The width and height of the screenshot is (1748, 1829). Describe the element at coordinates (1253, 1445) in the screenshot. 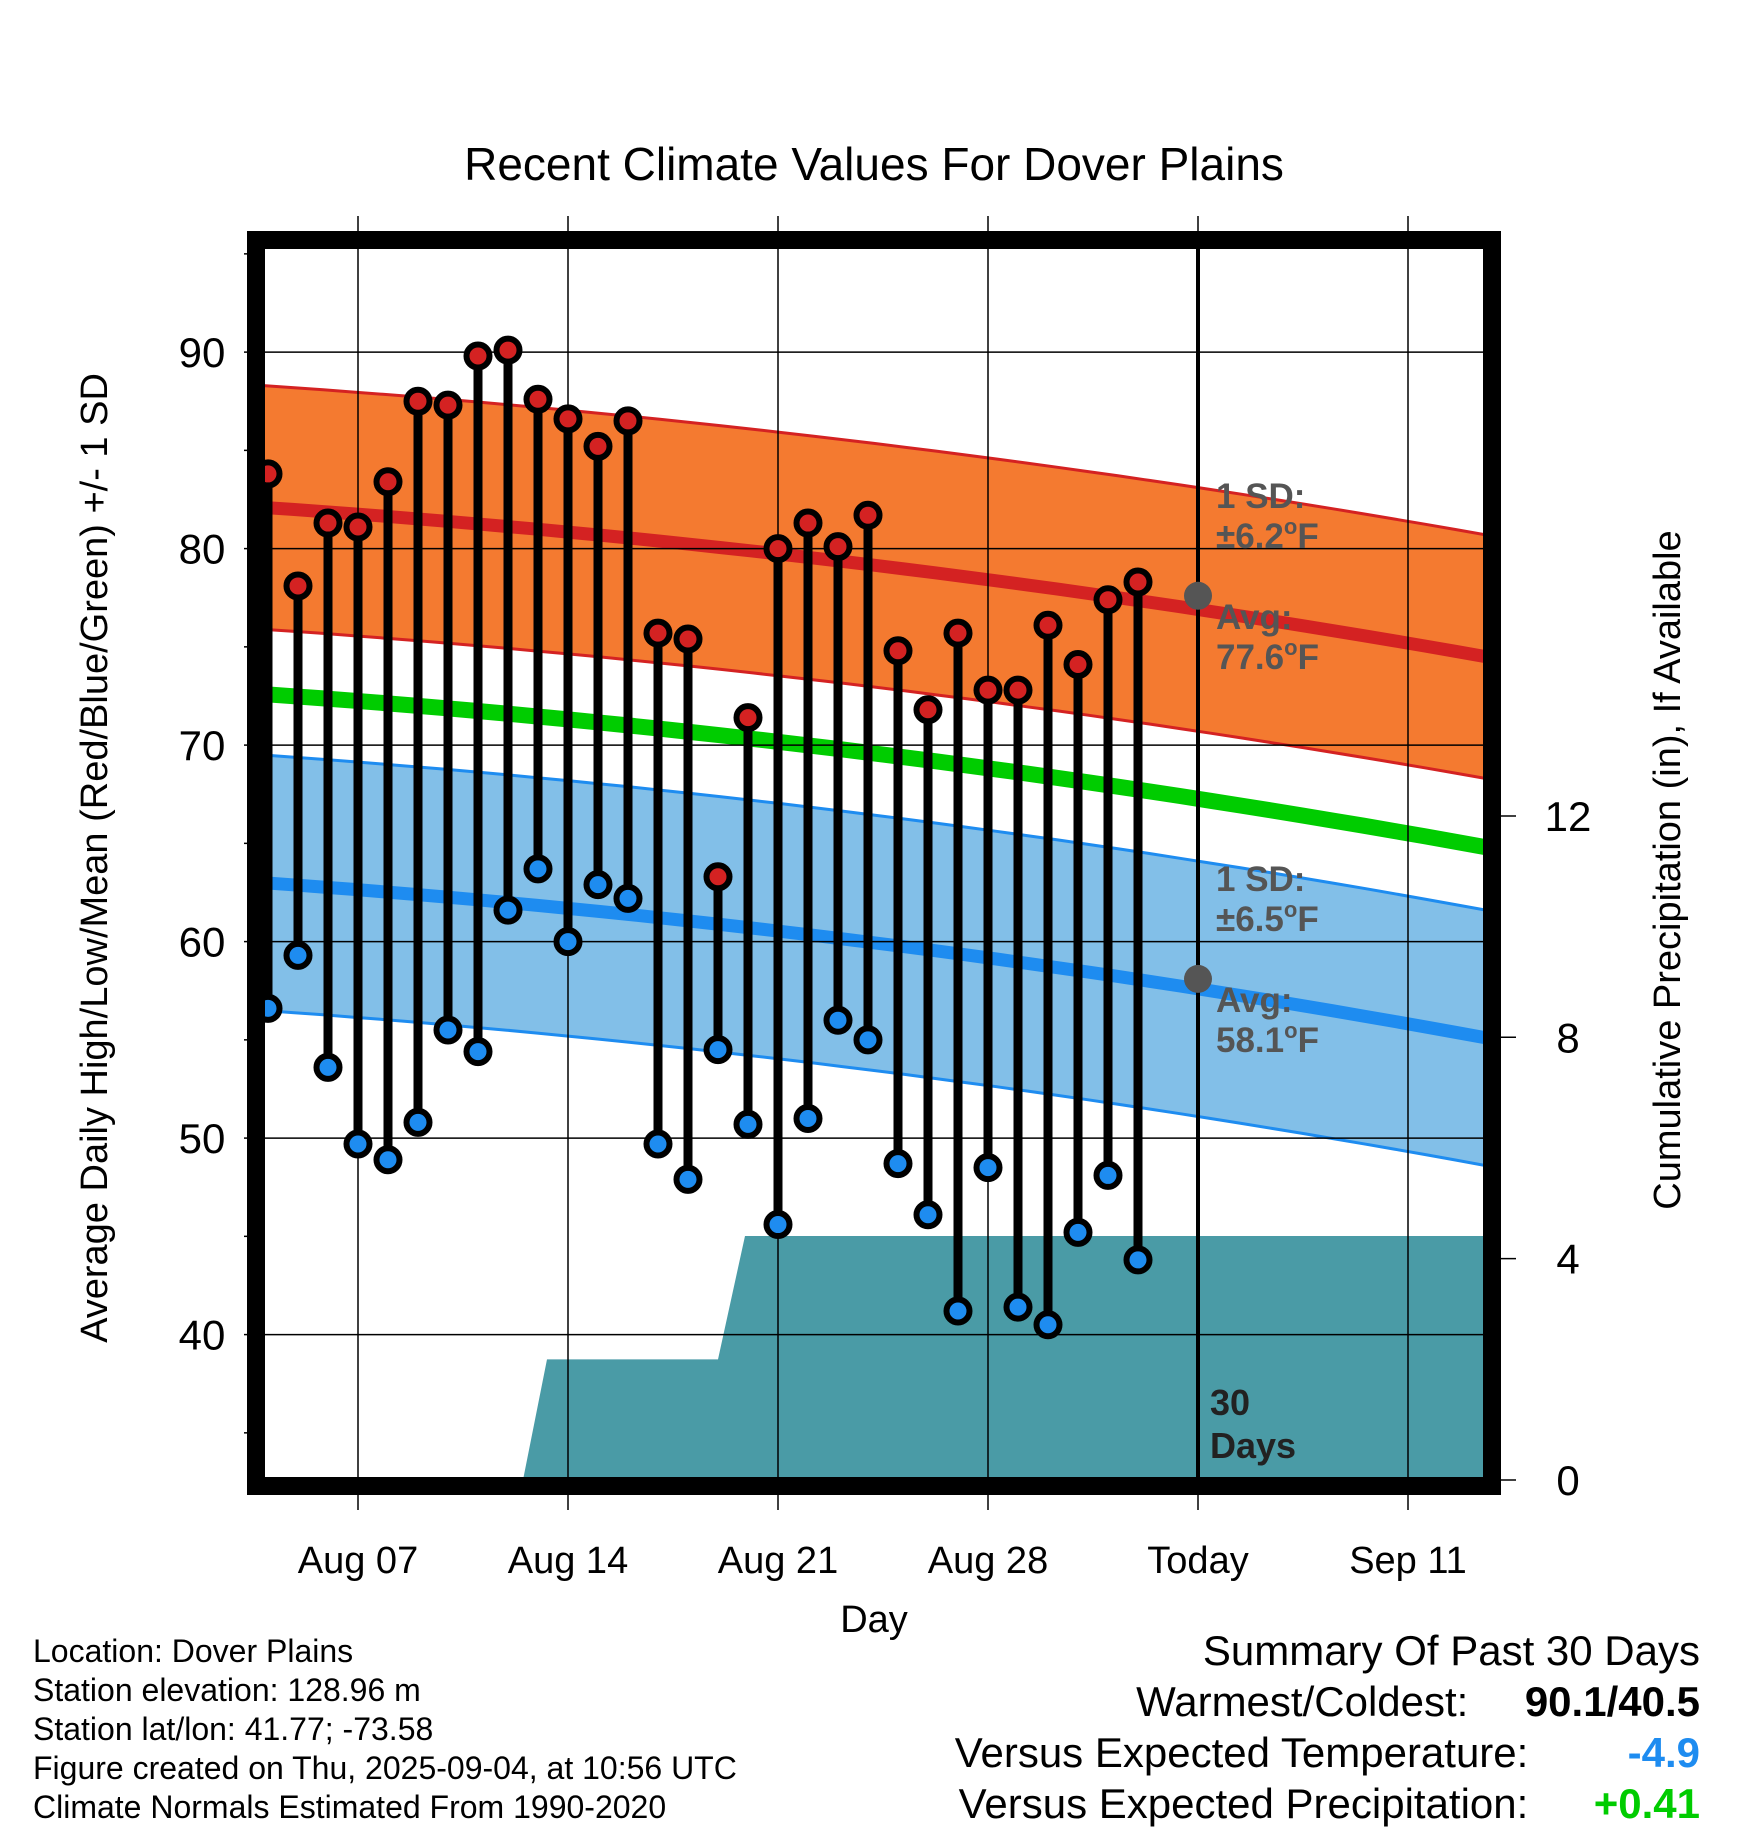

I see `days-word-label: Days` at that location.